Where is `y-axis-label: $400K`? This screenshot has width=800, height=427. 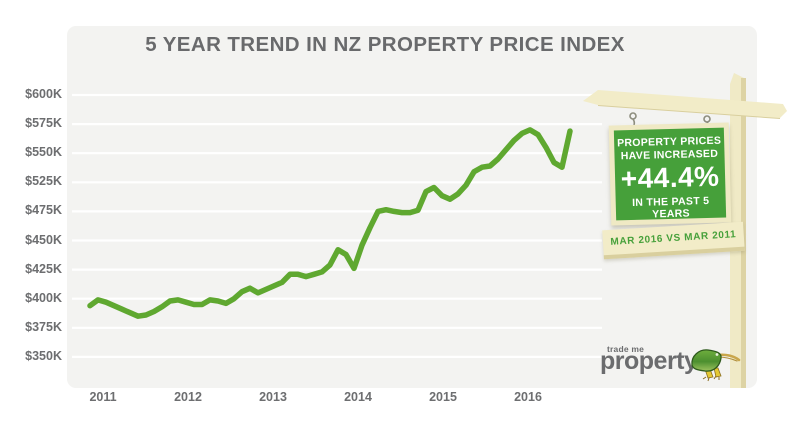
y-axis-label: $400K is located at coordinates (43, 297).